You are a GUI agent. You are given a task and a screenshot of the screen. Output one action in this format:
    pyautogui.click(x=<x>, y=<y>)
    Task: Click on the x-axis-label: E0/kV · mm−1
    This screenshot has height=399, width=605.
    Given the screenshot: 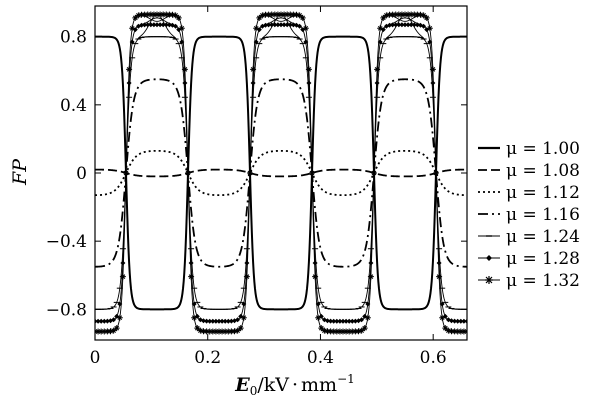 What is the action you would take?
    pyautogui.click(x=294, y=385)
    